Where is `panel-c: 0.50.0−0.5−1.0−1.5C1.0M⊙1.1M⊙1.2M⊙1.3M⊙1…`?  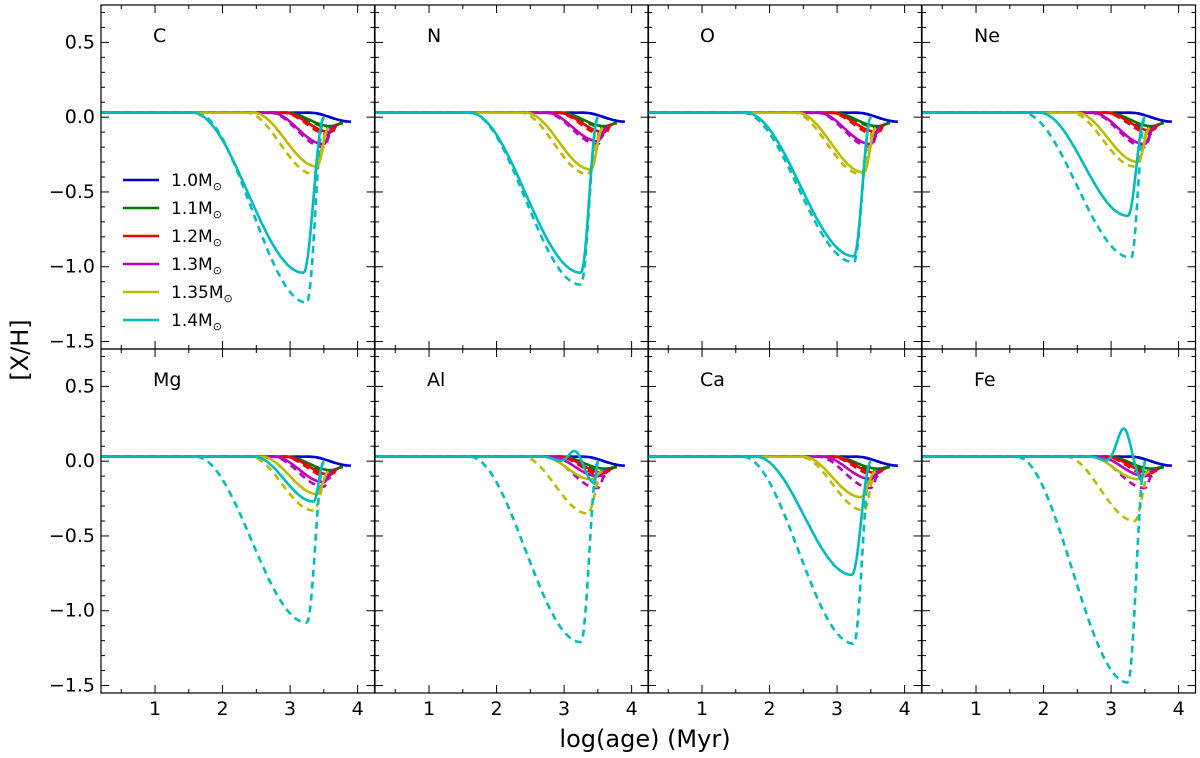
panel-c: 0.50.0−0.5−1.0−1.5C1.0M⊙1.1M⊙1.2M⊙1.3M⊙1… is located at coordinates (212, 178).